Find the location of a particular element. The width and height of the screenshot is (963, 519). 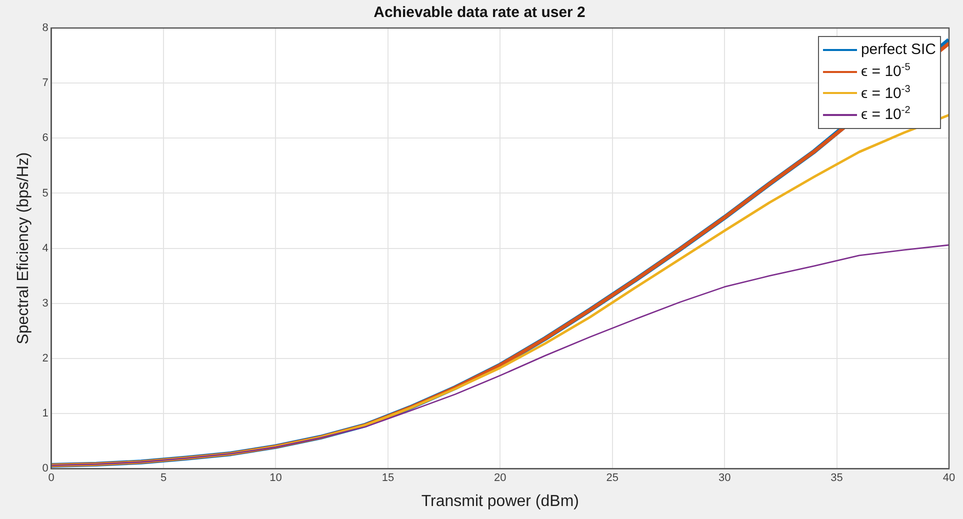

x-tick-label: 15 is located at coordinates (388, 478).